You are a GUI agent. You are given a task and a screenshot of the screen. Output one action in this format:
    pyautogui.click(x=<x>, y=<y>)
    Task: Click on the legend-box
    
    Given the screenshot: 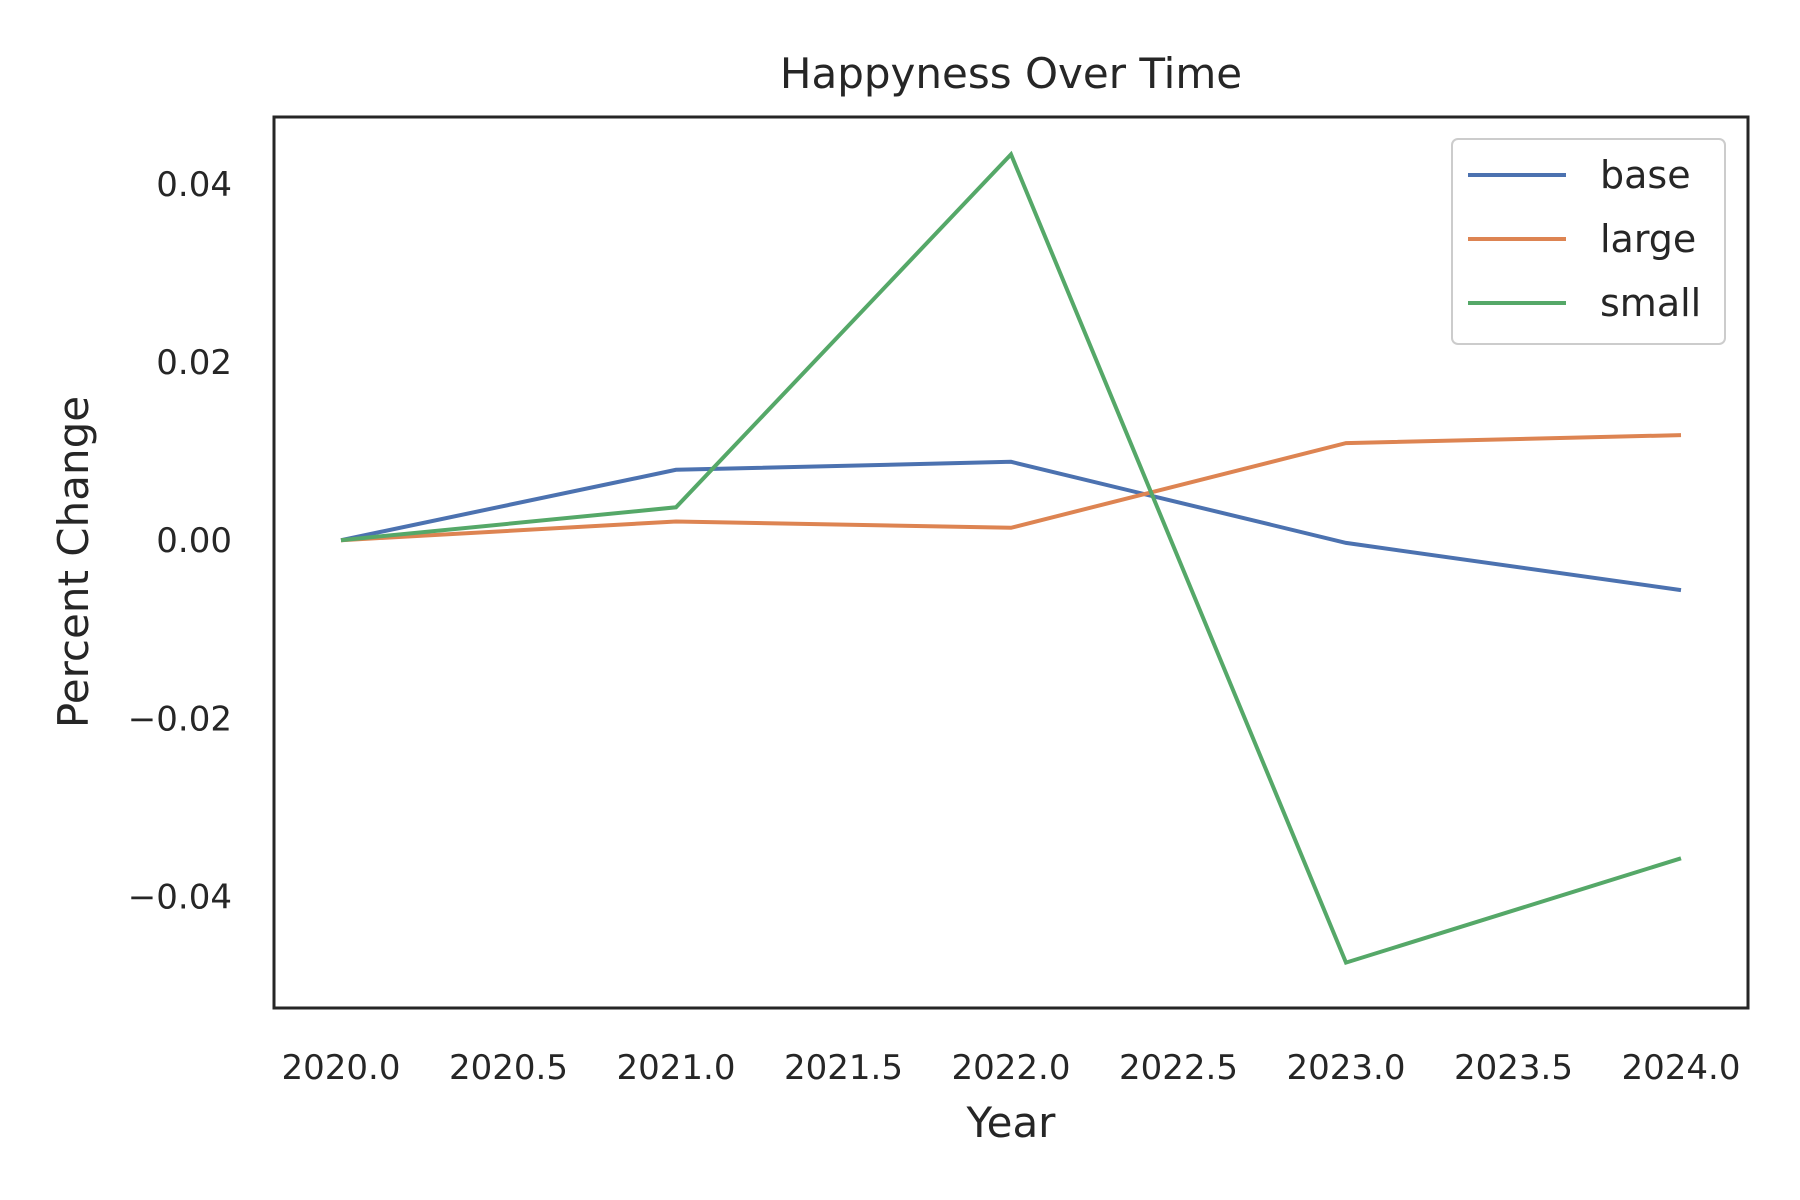 What is the action you would take?
    pyautogui.click(x=1588, y=241)
    